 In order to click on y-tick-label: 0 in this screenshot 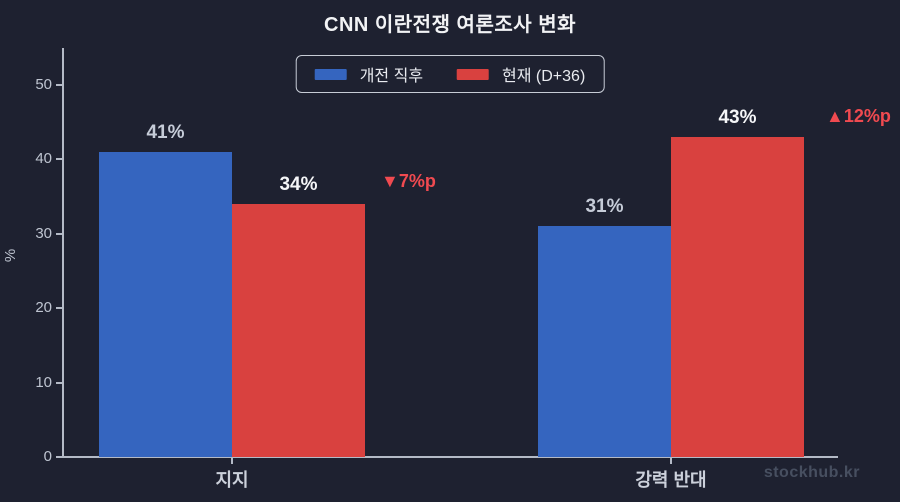, I will do `click(47, 456)`.